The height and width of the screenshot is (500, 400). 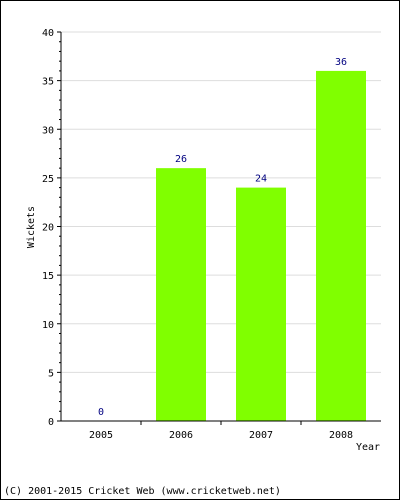 What do you see at coordinates (341, 435) in the screenshot?
I see `x-tick-label-2008: 2008` at bounding box center [341, 435].